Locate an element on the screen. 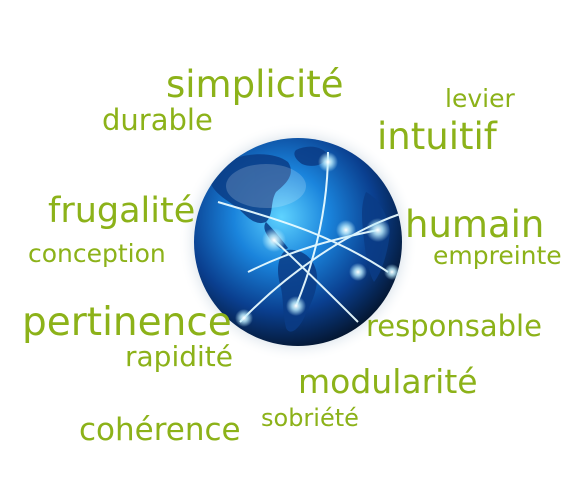 The image size is (587, 480). word-modularite: modularité is located at coordinates (388, 381).